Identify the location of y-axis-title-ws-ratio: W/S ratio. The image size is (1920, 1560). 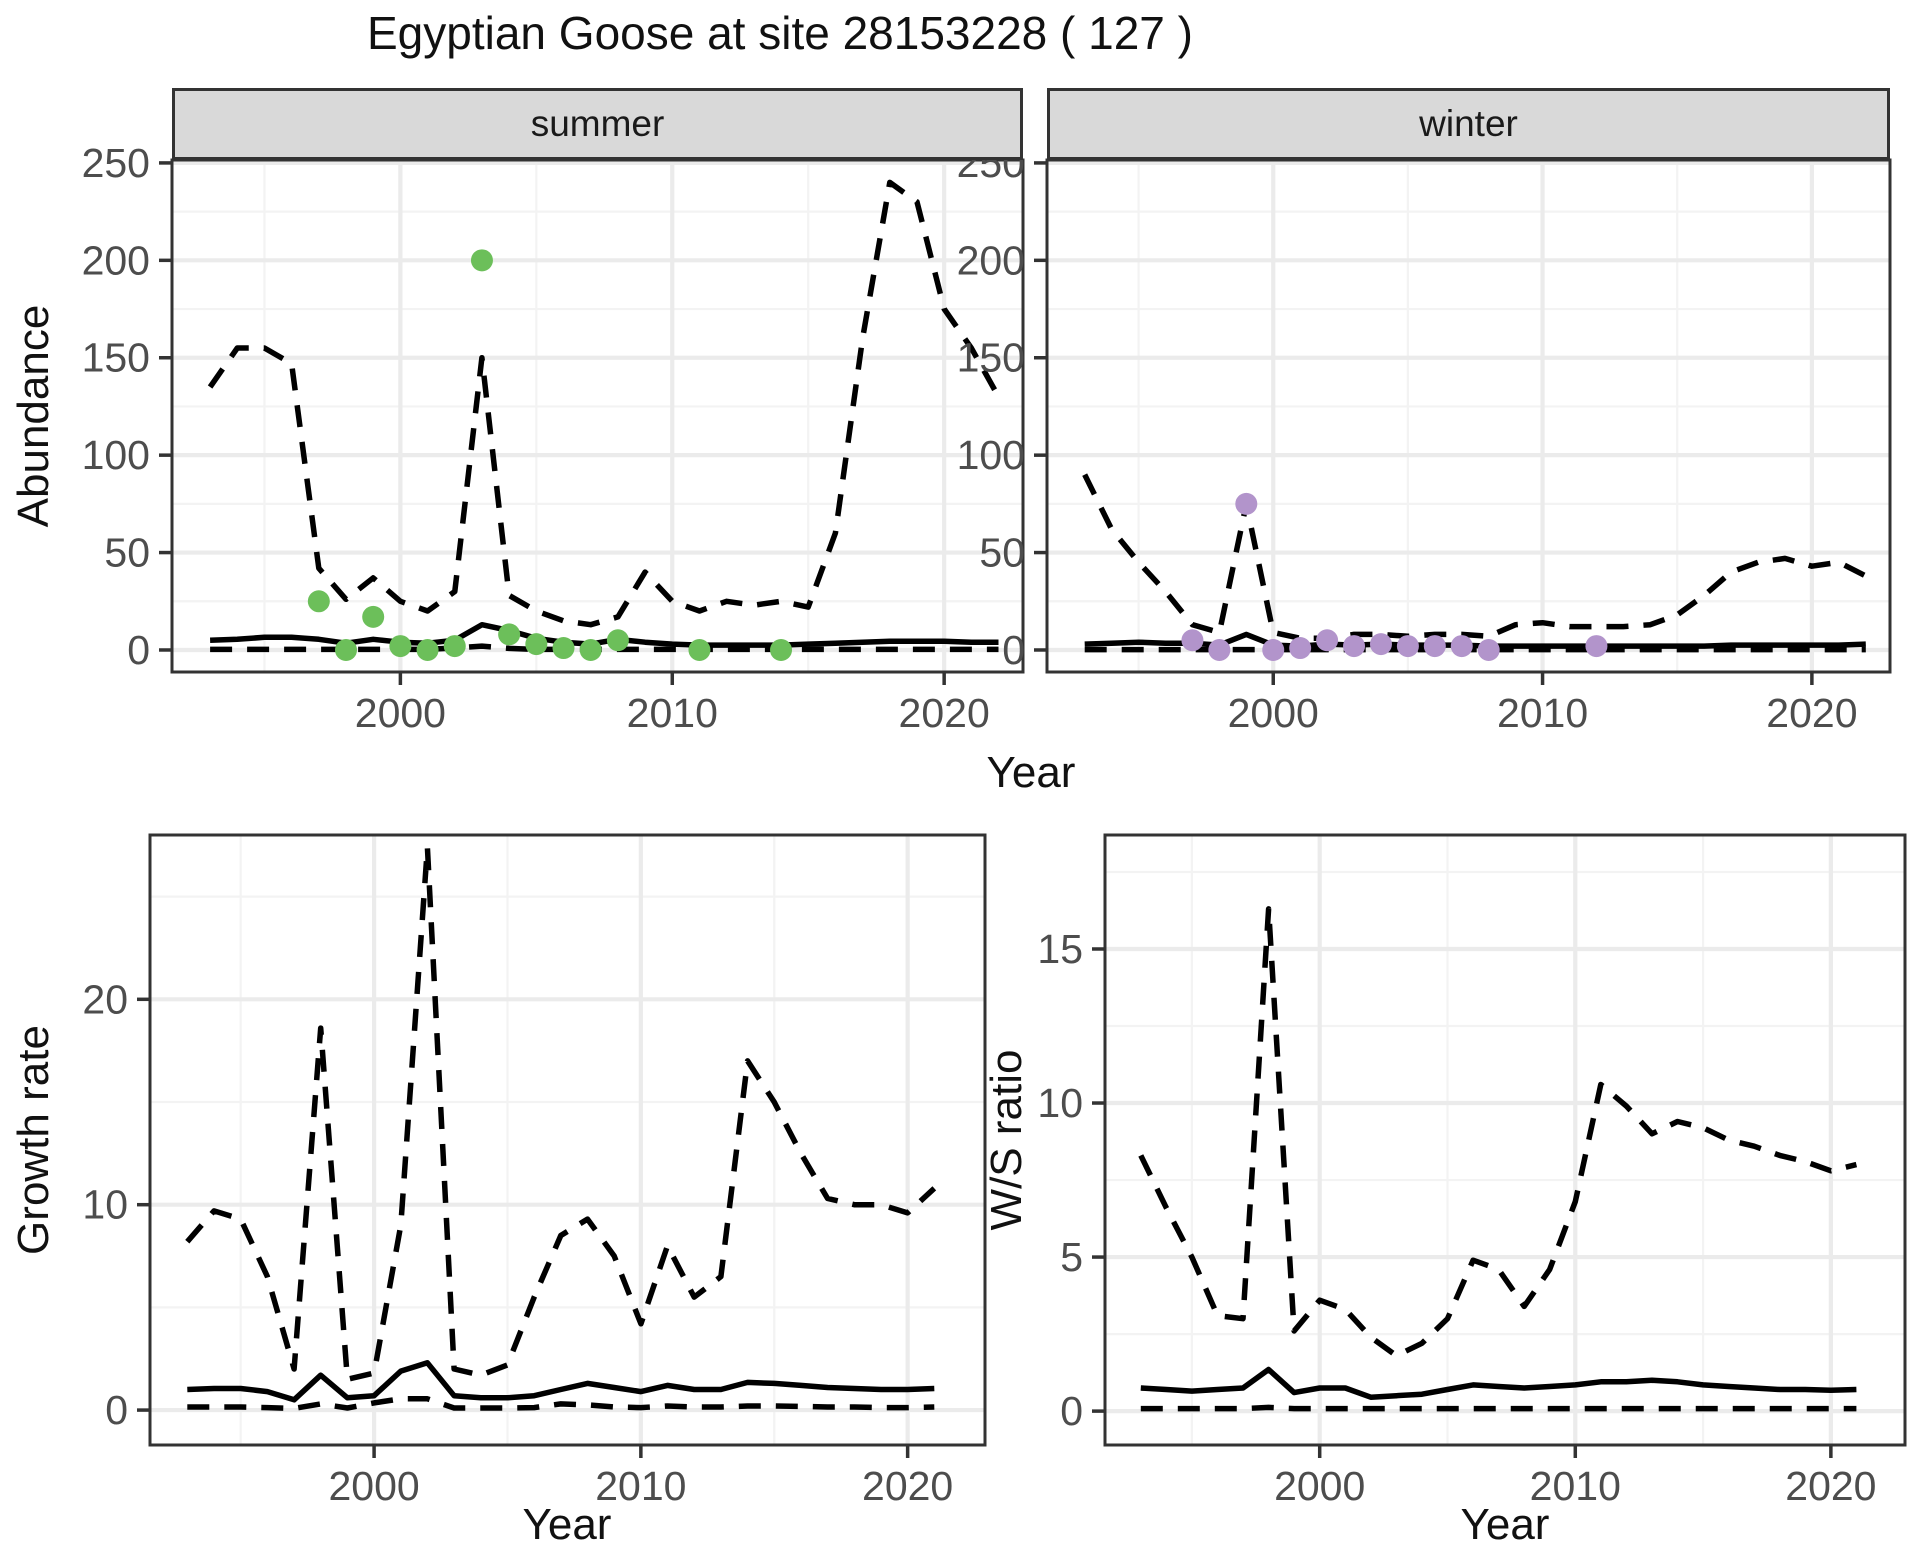
(1006, 1140).